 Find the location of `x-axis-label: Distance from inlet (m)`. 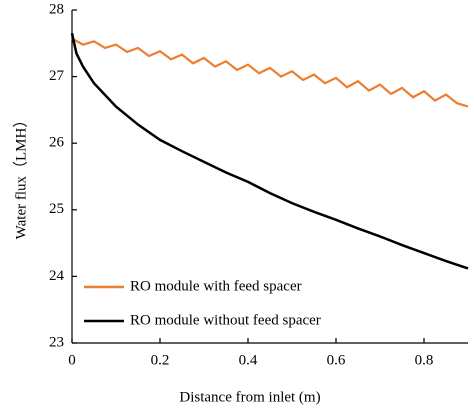

x-axis-label: Distance from inlet (m) is located at coordinates (249, 397).